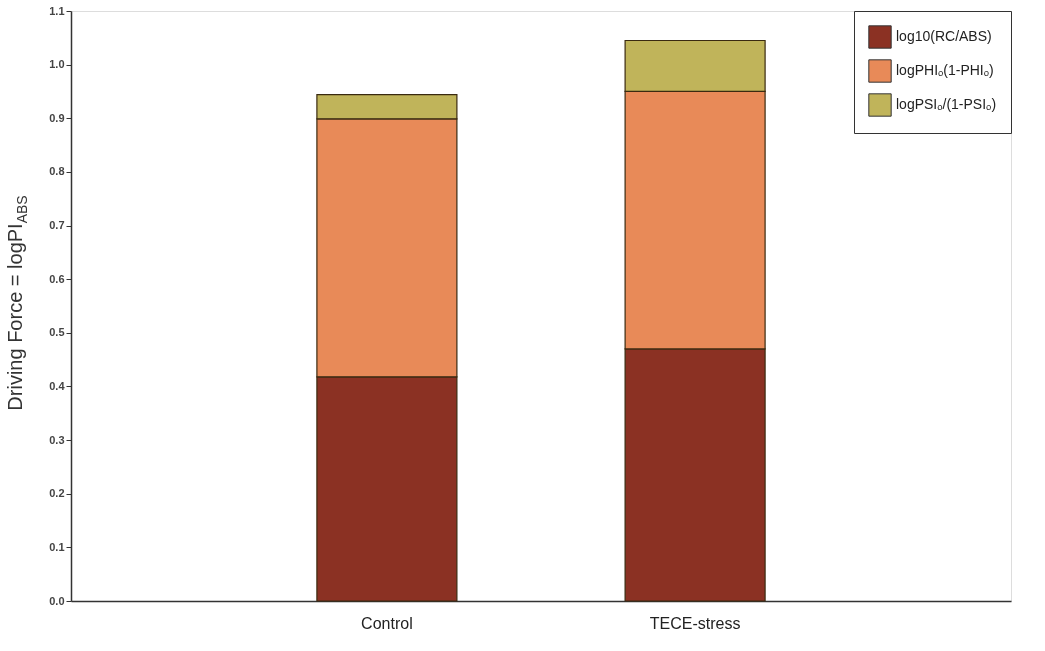 The image size is (1045, 651). I want to click on y-tick-label: 0.3, so click(57, 439).